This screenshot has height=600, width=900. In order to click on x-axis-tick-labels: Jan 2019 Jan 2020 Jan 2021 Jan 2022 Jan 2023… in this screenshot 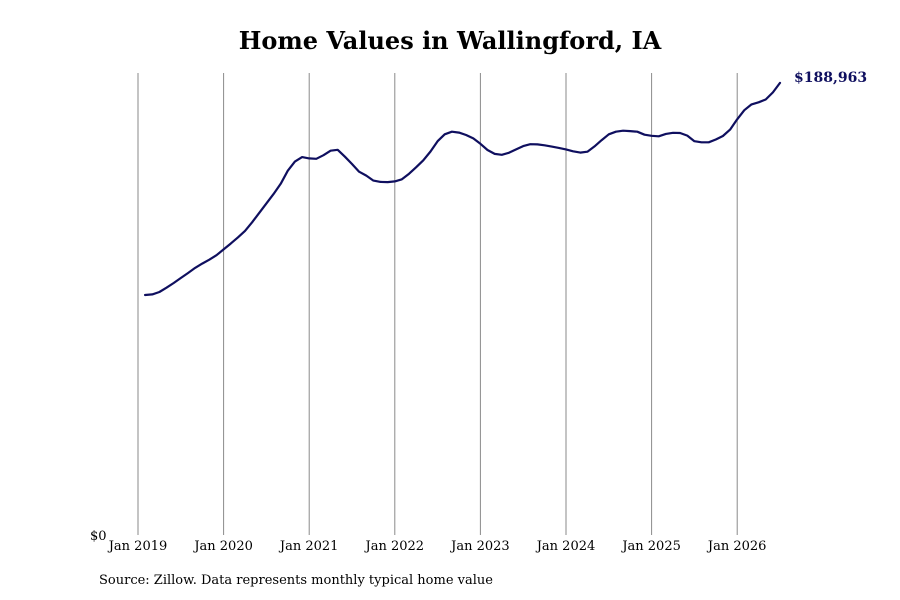, I will do `click(437, 546)`.